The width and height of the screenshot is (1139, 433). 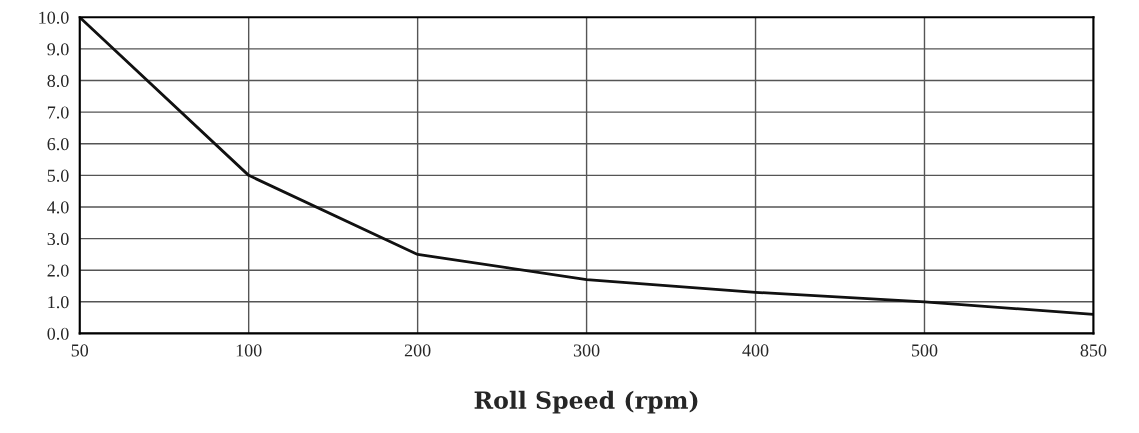 What do you see at coordinates (586, 350) in the screenshot?
I see `x-tick-label: 300` at bounding box center [586, 350].